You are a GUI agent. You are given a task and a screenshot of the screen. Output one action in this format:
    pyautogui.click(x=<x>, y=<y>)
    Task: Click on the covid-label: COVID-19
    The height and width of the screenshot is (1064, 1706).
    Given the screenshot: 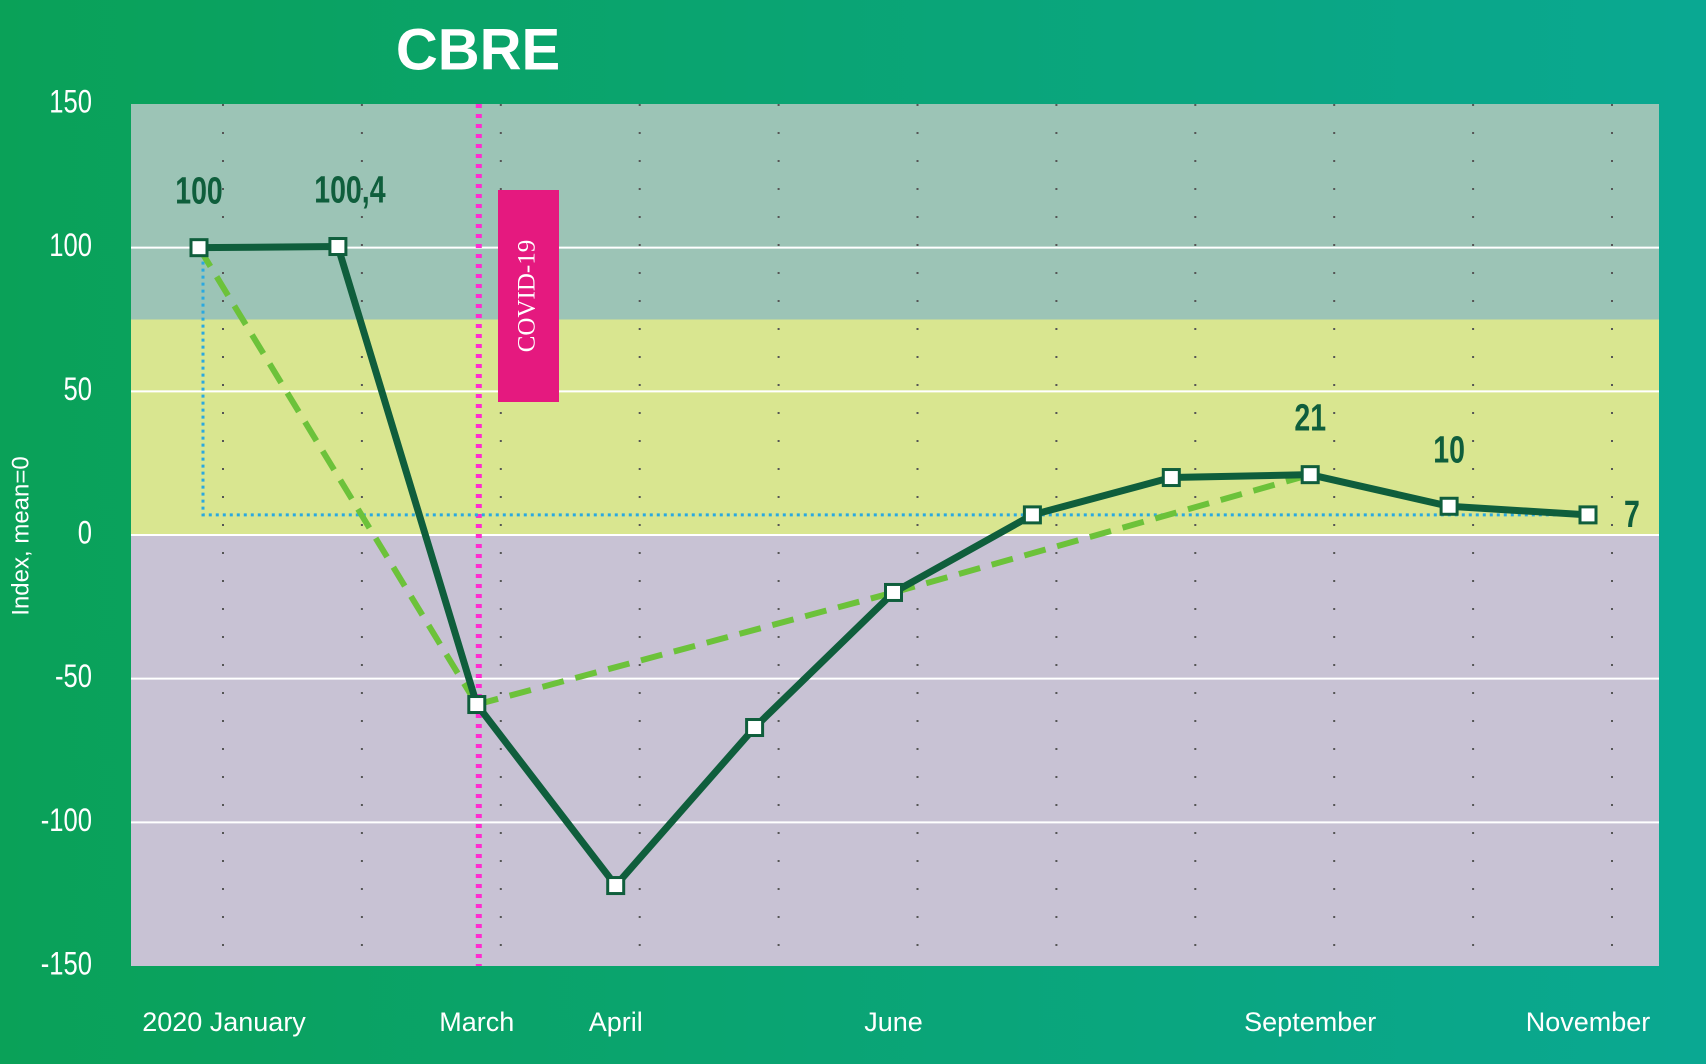 What is the action you would take?
    pyautogui.click(x=527, y=296)
    